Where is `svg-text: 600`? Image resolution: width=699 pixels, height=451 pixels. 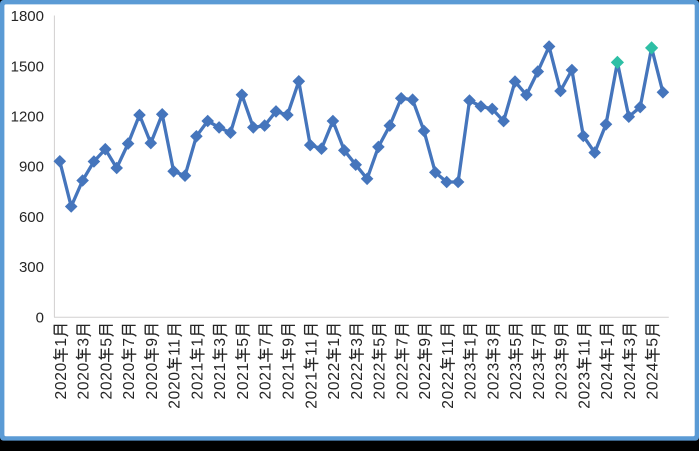 svg-text: 600 is located at coordinates (31, 217).